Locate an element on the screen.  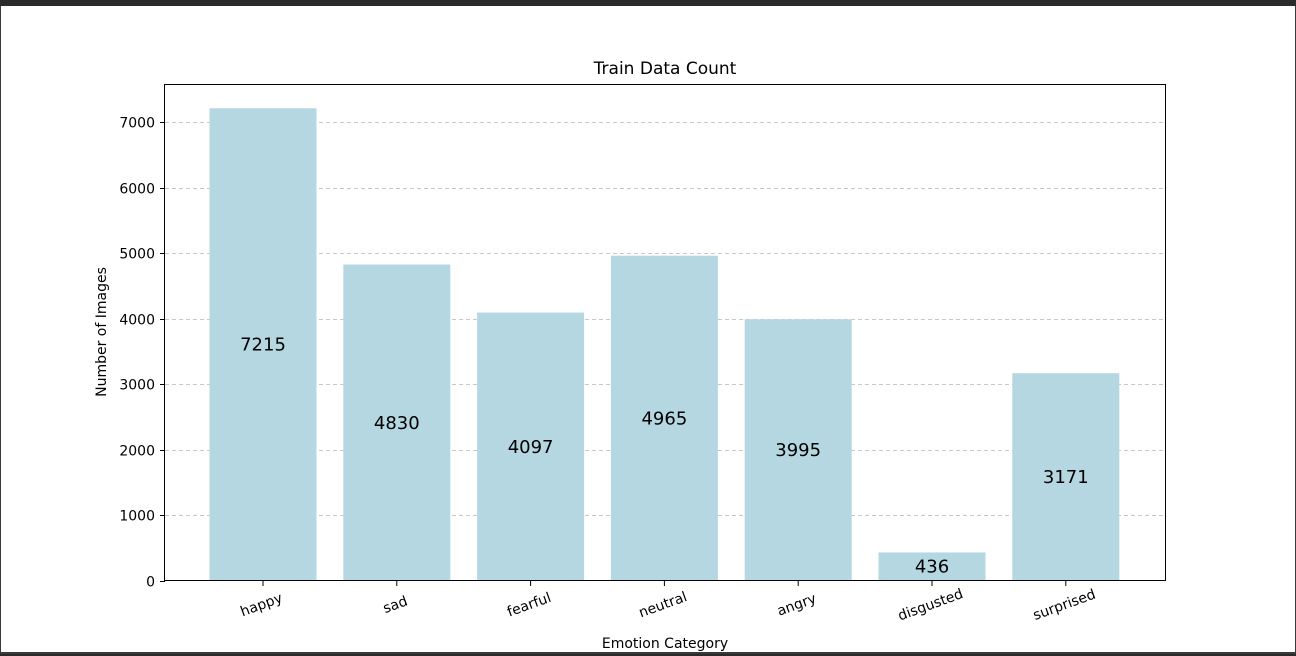
bar-value-label-surprised: 3171 is located at coordinates (1066, 477).